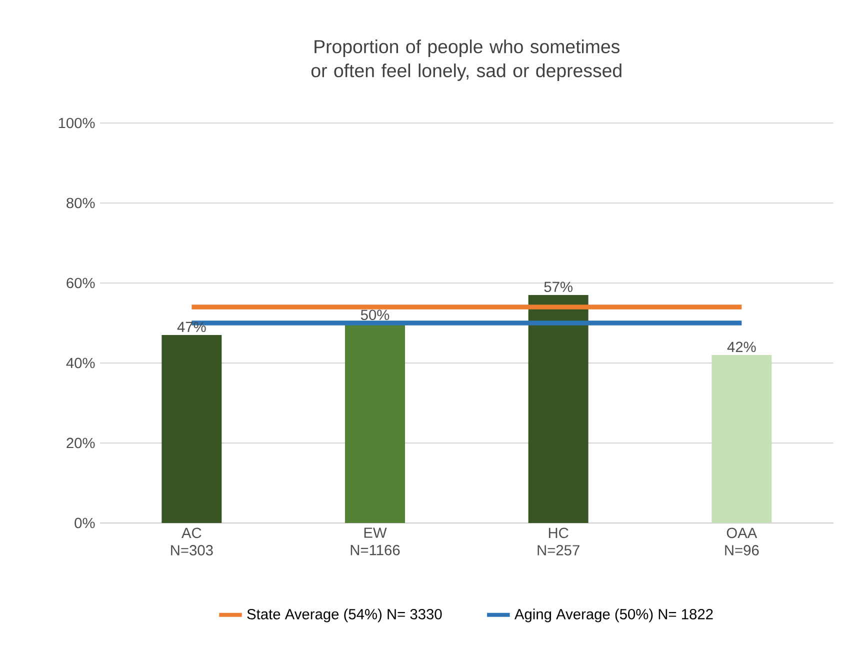 This screenshot has width=843, height=667. What do you see at coordinates (742, 542) in the screenshot?
I see `x-tick-label: OAA N=96` at bounding box center [742, 542].